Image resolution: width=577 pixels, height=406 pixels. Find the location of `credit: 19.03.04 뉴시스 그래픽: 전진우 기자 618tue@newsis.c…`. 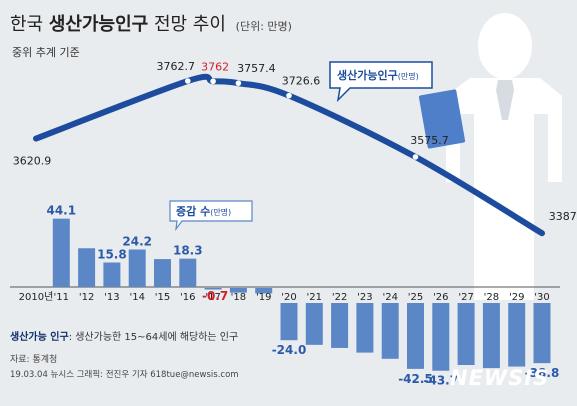

credit: 19.03.04 뉴시스 그래픽: 전진우 기자 618tue@newsis.c… is located at coordinates (124, 375).